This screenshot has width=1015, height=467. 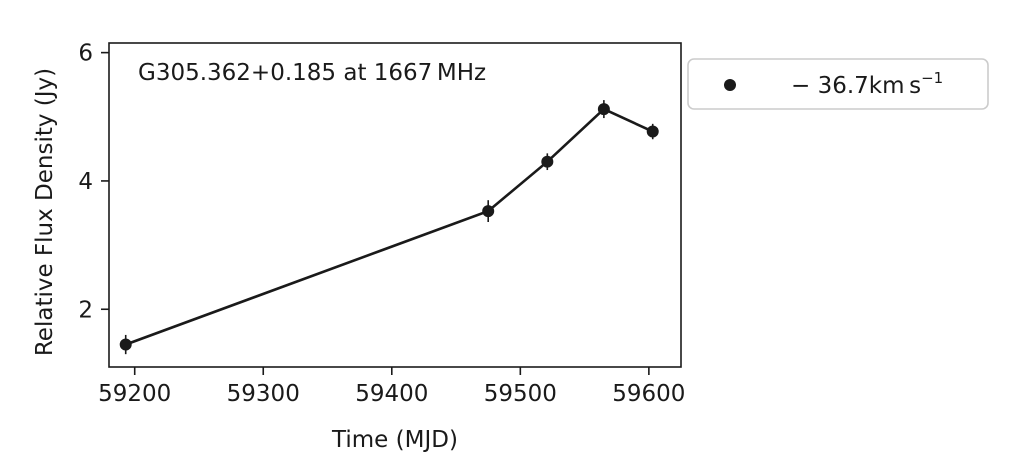 I want to click on y-tick-label: 4, so click(x=85, y=182).